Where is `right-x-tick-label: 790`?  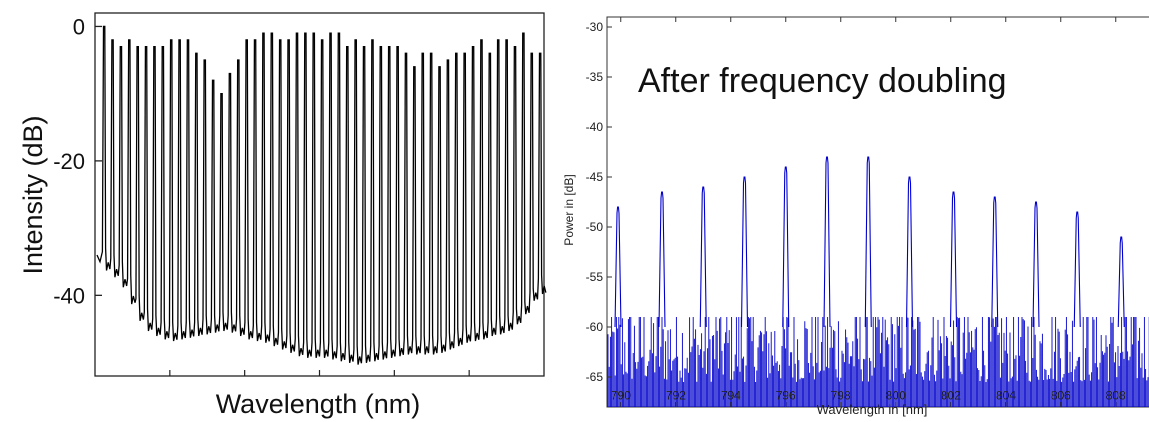 right-x-tick-label: 790 is located at coordinates (621, 396).